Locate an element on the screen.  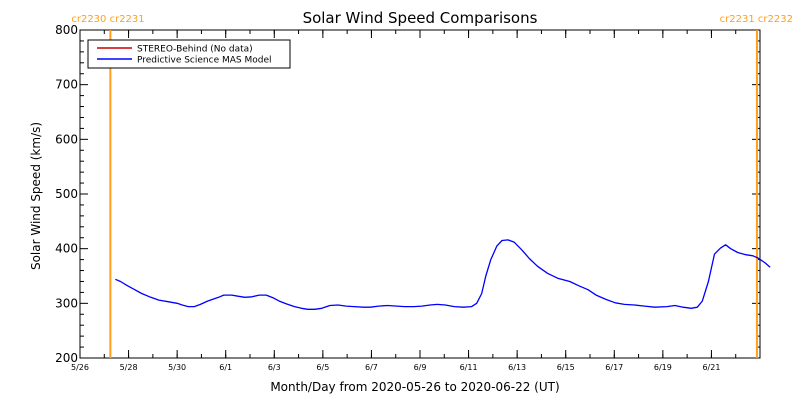
chart-title: Solar Wind Speed Comparisons is located at coordinates (420, 18).